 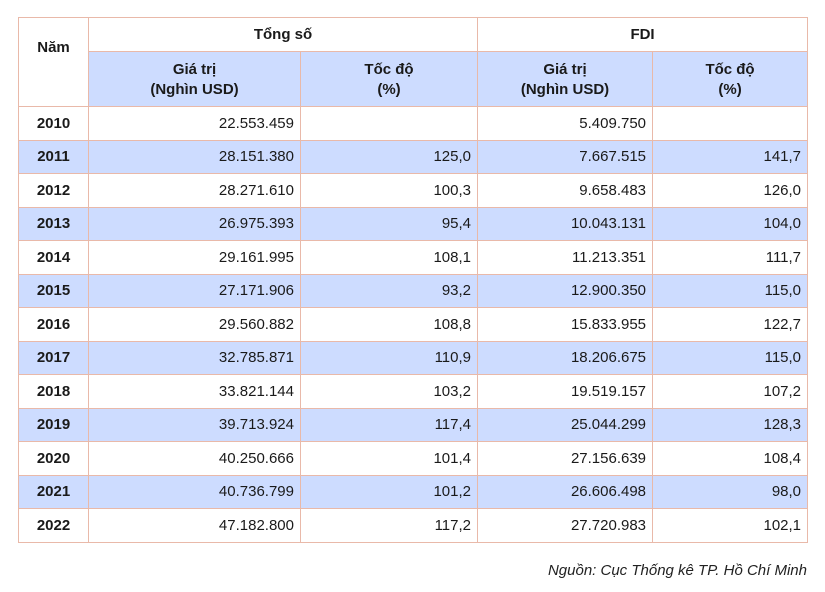 I want to click on table-row: 2014 29.161.995 108,1 11.213.351 111,7, so click(x=413, y=257).